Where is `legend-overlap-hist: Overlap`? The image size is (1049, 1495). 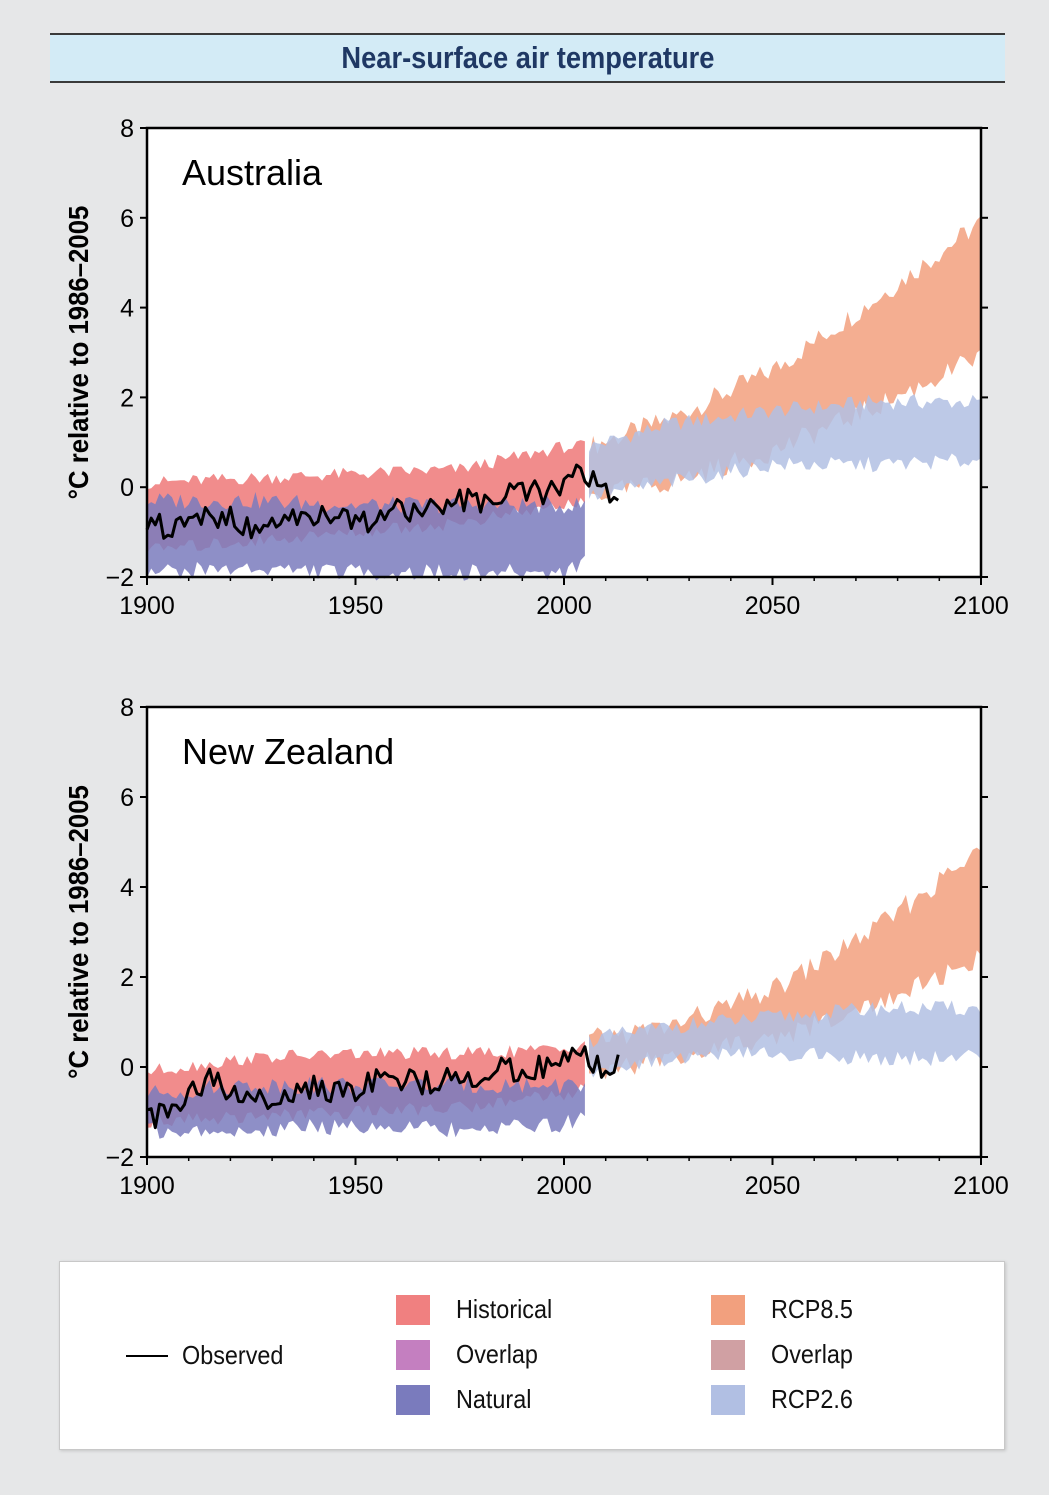
legend-overlap-hist: Overlap is located at coordinates (471, 1354).